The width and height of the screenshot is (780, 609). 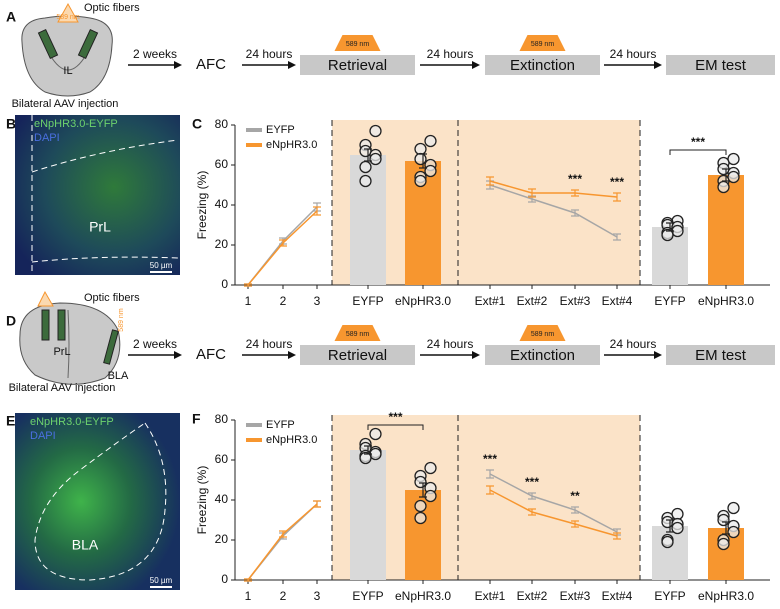 What do you see at coordinates (222, 124) in the screenshot?
I see `y-tick-label: 80` at bounding box center [222, 124].